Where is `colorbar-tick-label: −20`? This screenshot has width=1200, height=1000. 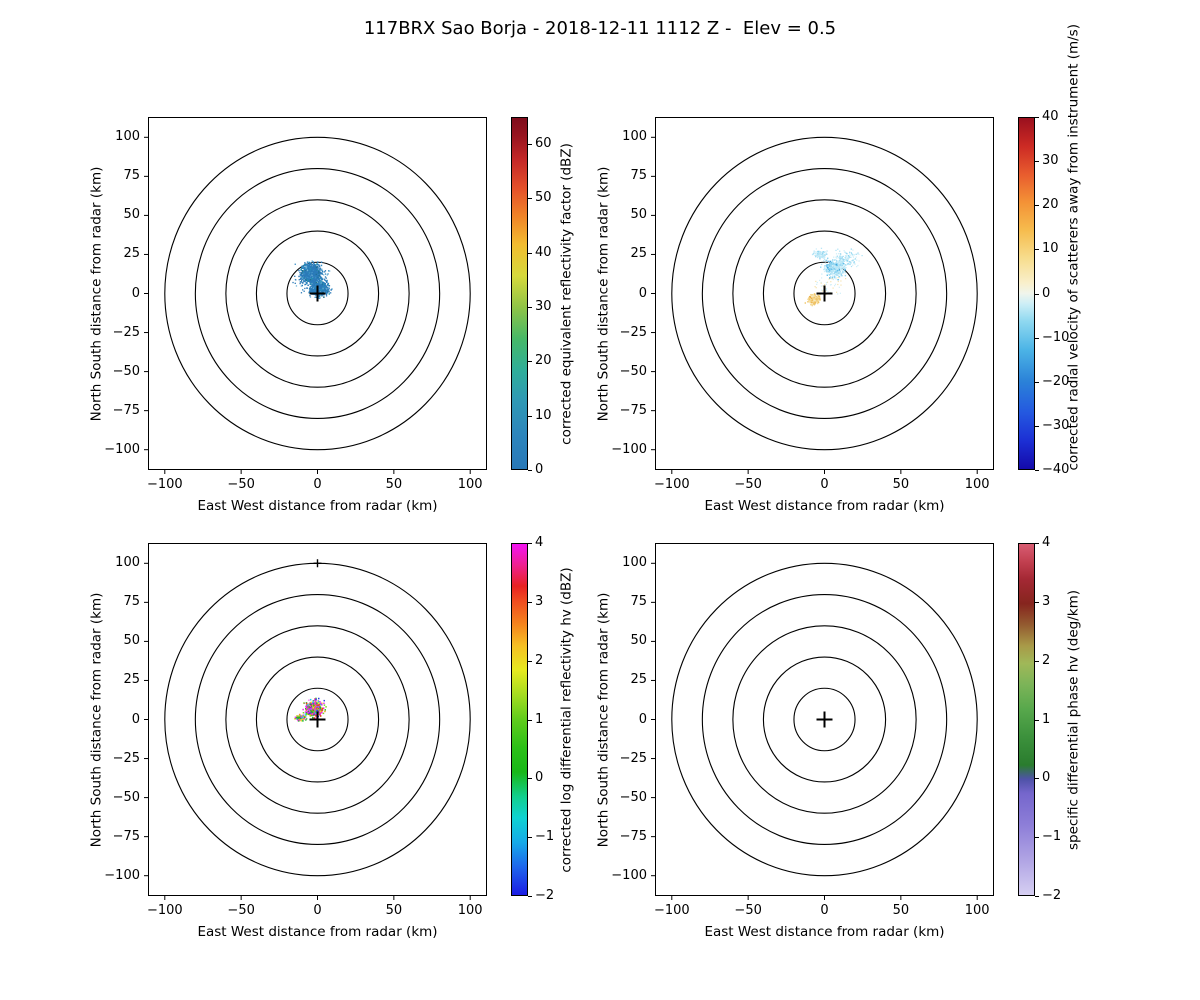
colorbar-tick-label: −20 is located at coordinates (1056, 381).